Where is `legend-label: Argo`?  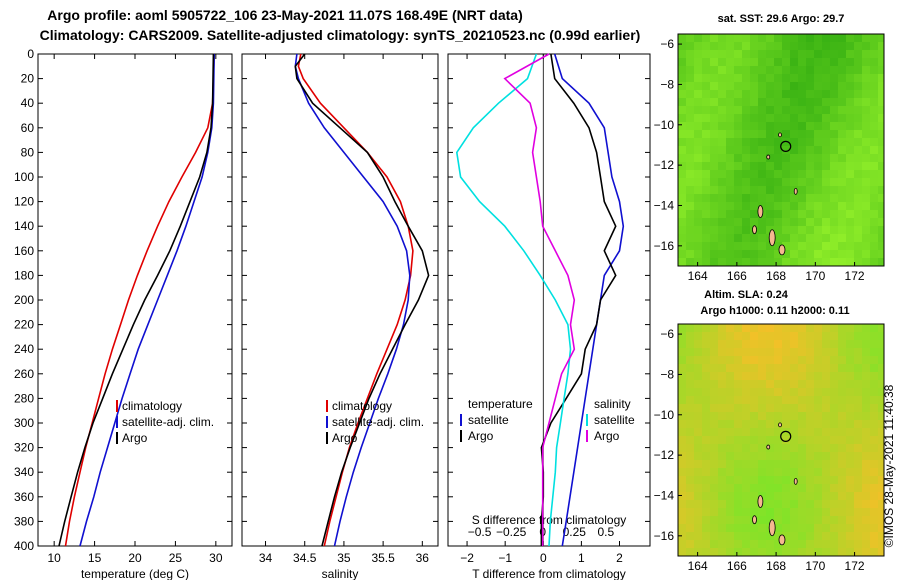 legend-label: Argo is located at coordinates (607, 436).